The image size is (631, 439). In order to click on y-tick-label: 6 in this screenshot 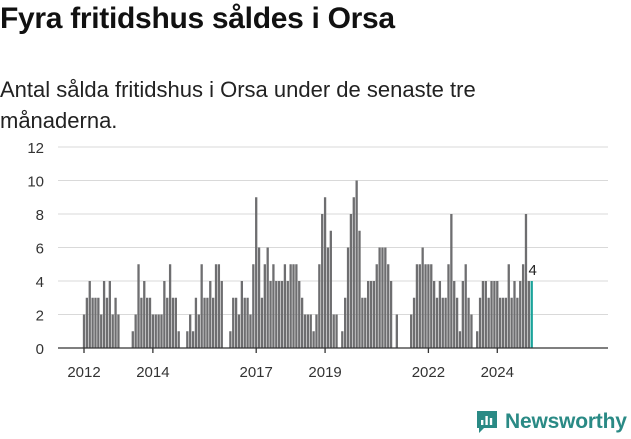, I will do `click(40, 249)`.